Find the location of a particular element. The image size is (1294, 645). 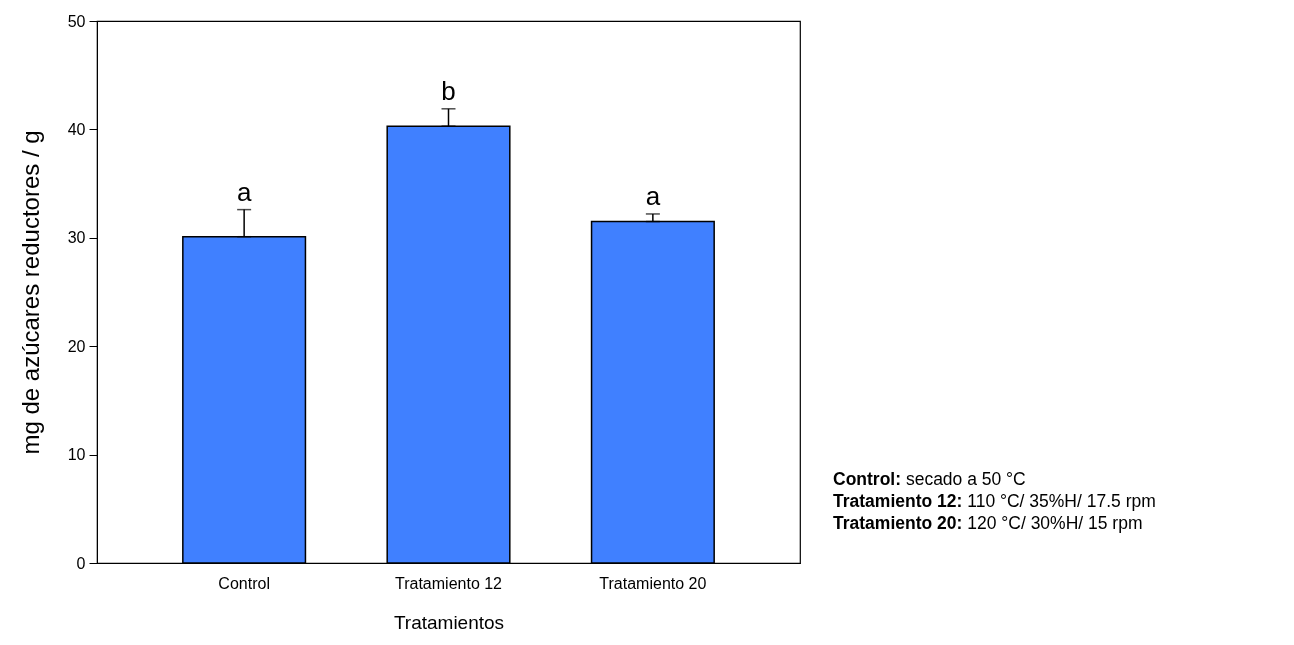

bar is located at coordinates (448, 344).